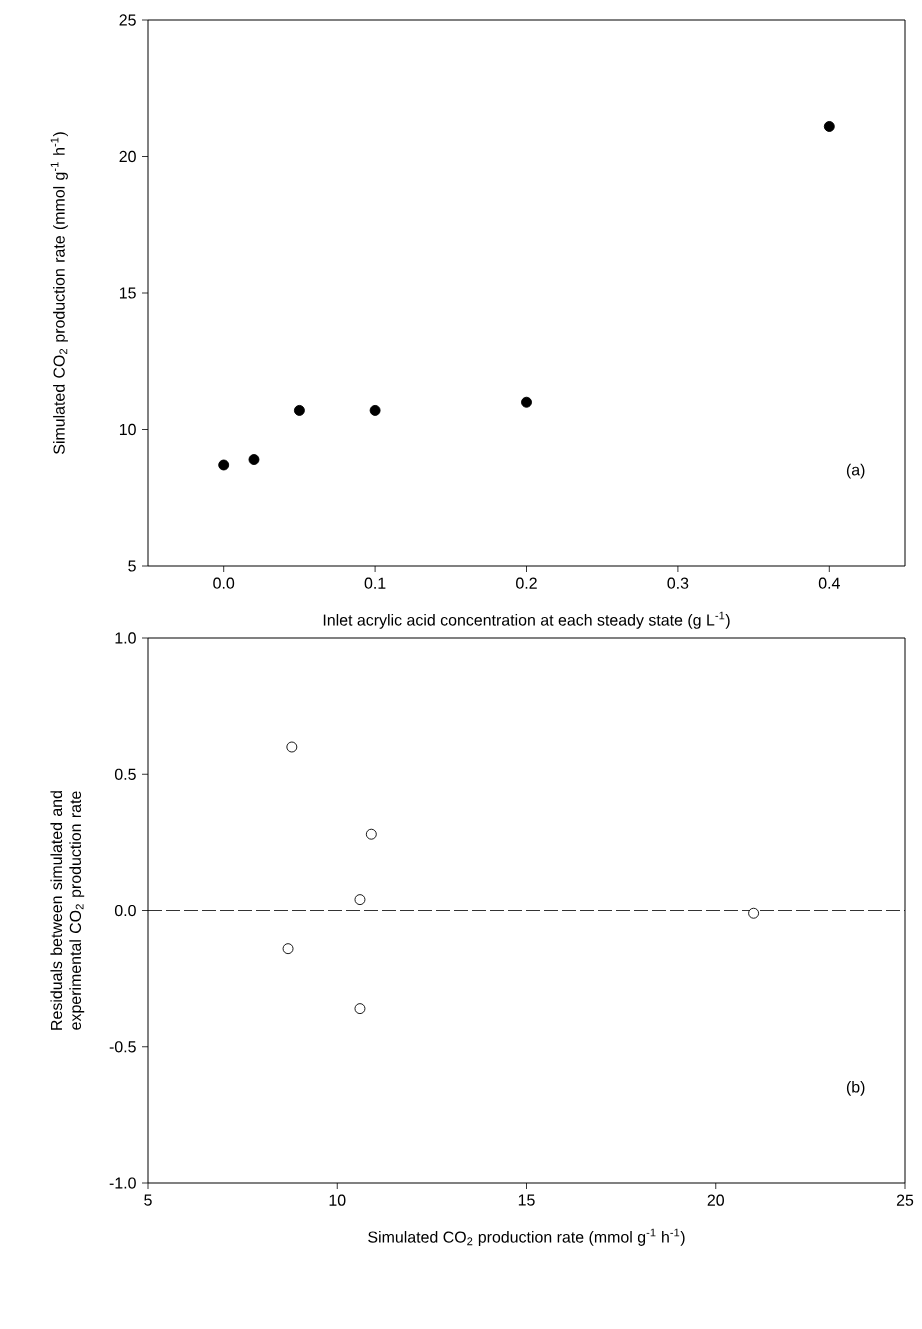 This screenshot has height=1329, width=922. Describe the element at coordinates (125, 910) in the screenshot. I see `y-tick-label: 0.0` at that location.